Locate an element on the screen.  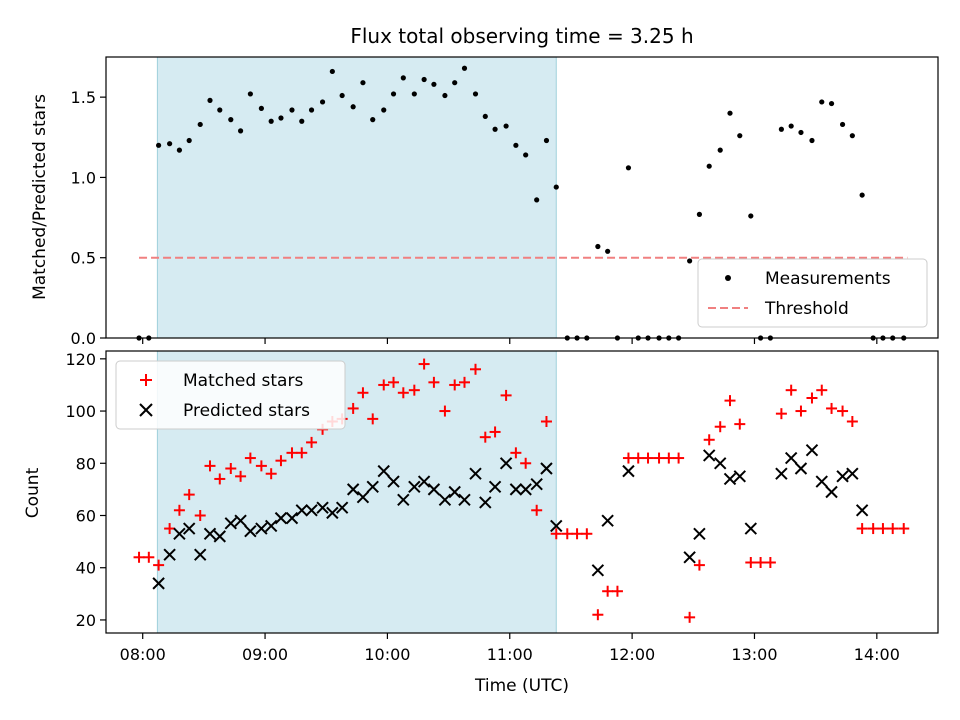
ratio-x-ticks is located at coordinates (510, 341).